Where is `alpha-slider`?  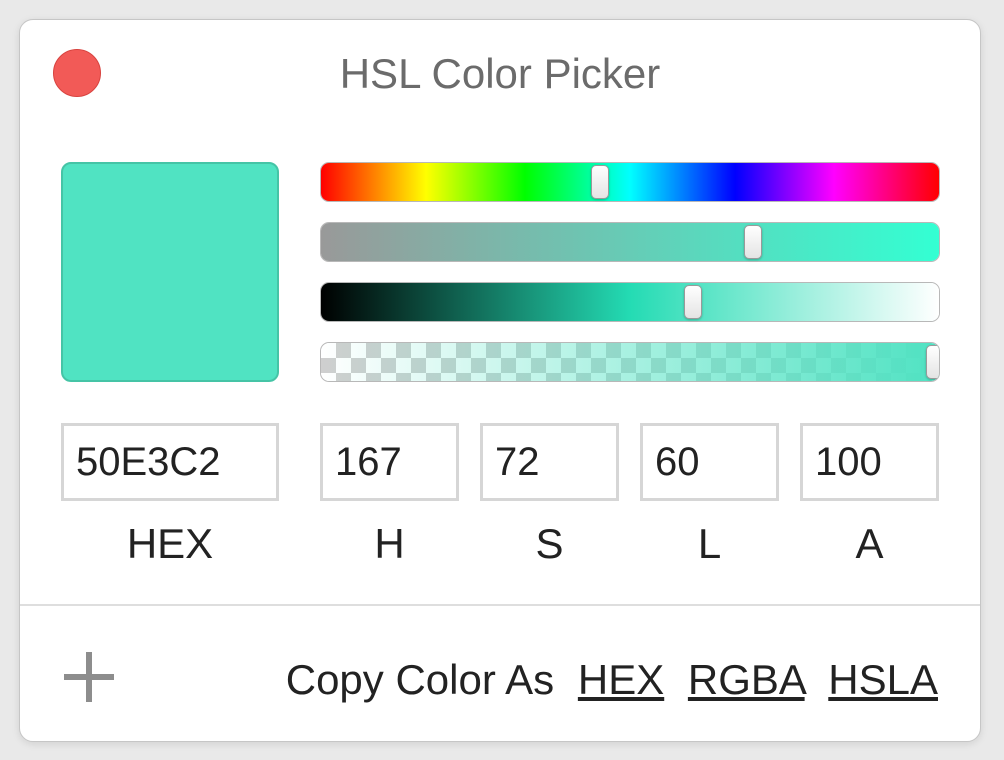
alpha-slider is located at coordinates (630, 362).